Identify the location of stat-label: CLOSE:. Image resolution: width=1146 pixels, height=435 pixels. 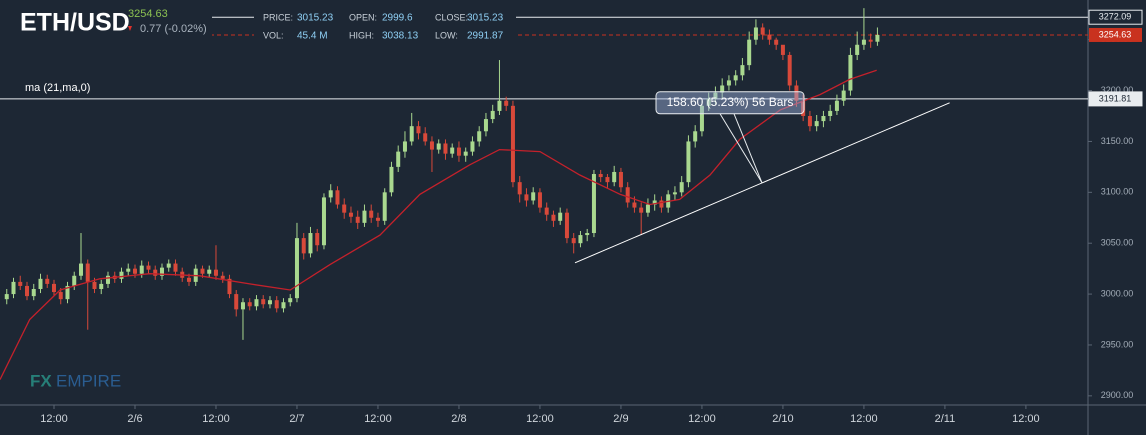
(451, 17).